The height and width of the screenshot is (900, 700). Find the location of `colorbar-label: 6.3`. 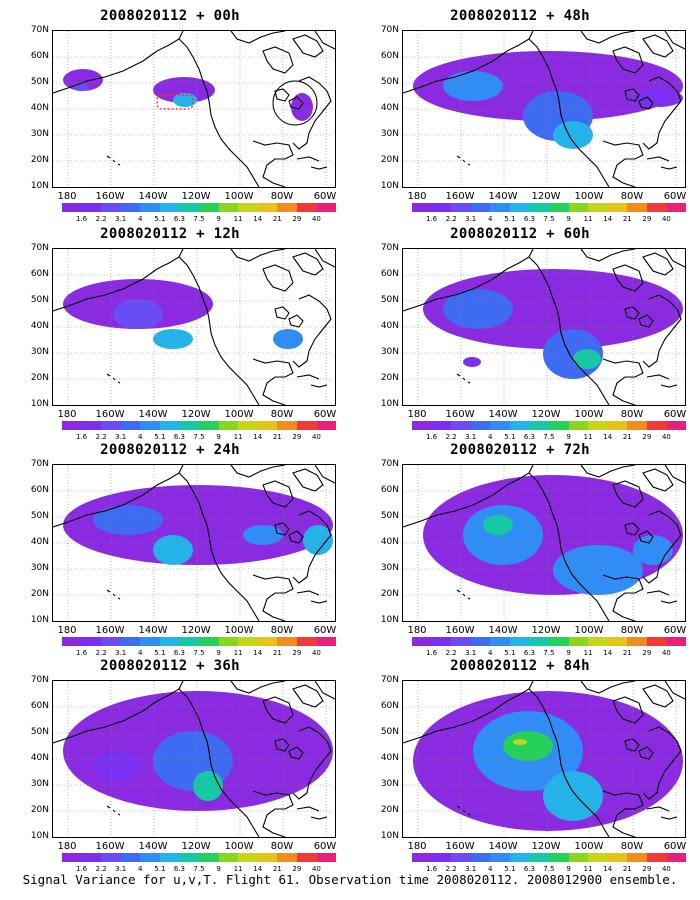

colorbar-label: 6.3 is located at coordinates (529, 437).